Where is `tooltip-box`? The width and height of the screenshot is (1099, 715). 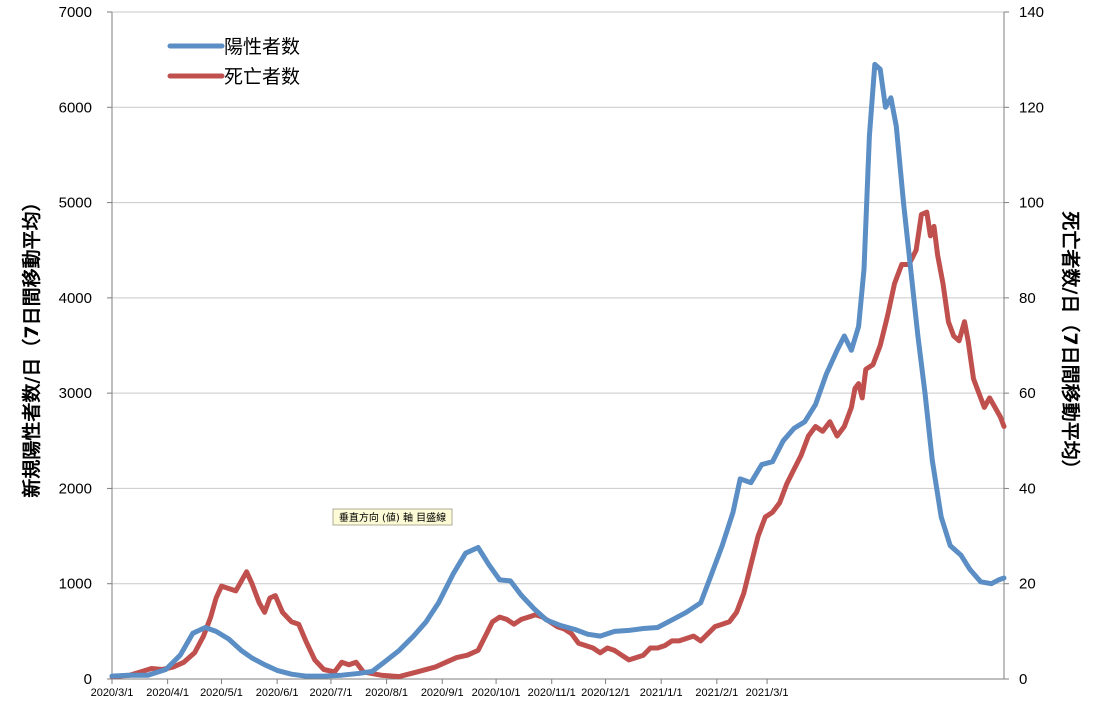 tooltip-box is located at coordinates (392, 517).